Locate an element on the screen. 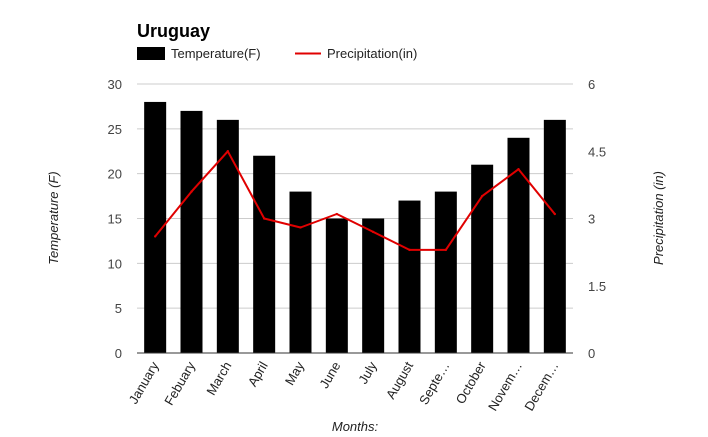 The height and width of the screenshot is (437, 708). y-tick-label: 10 is located at coordinates (115, 263).